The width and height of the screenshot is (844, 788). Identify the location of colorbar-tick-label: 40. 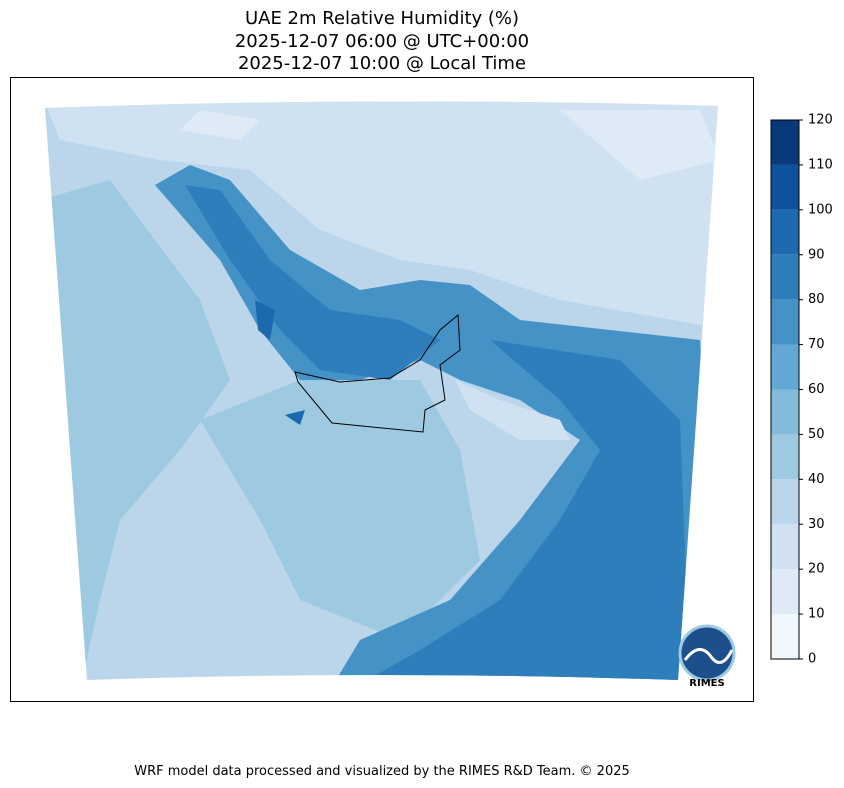
(816, 479).